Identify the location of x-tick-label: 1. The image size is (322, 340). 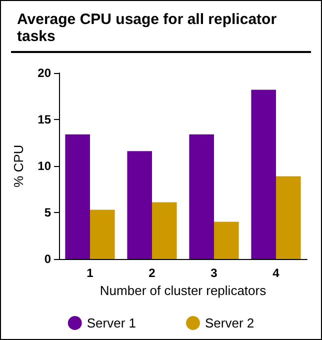
(90, 273).